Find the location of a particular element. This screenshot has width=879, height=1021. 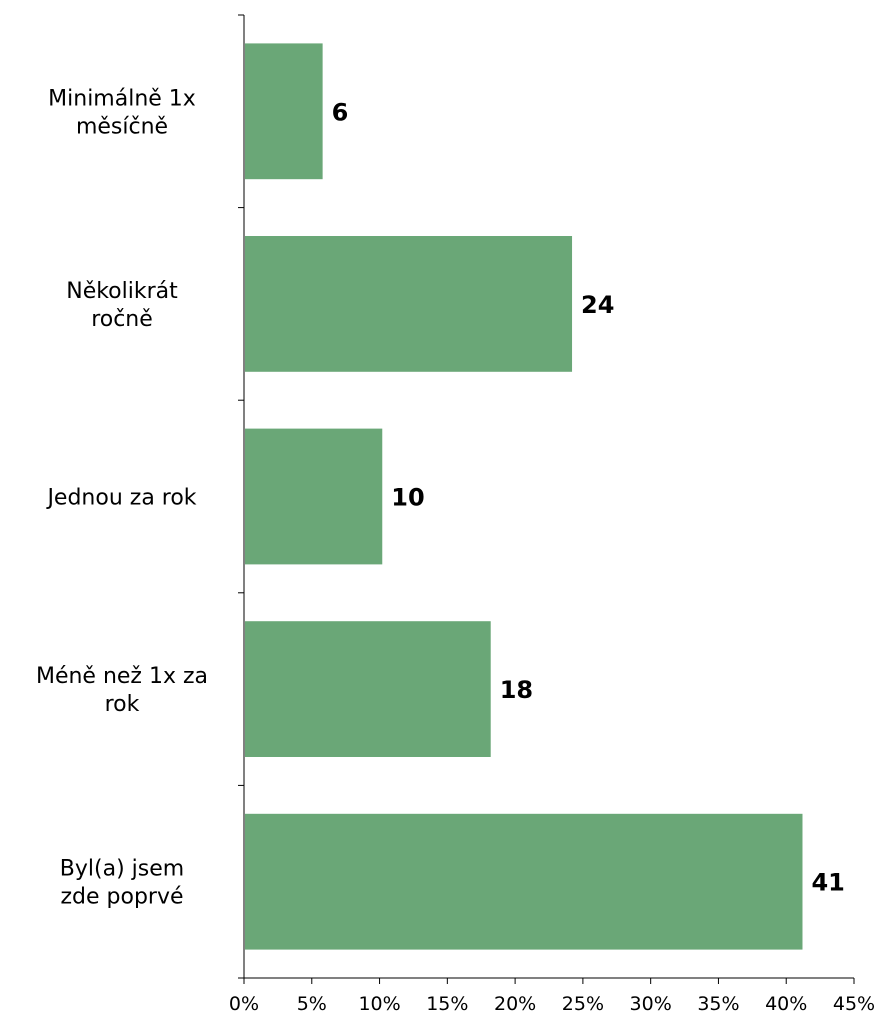

x-tick-label: 5% is located at coordinates (312, 1004).